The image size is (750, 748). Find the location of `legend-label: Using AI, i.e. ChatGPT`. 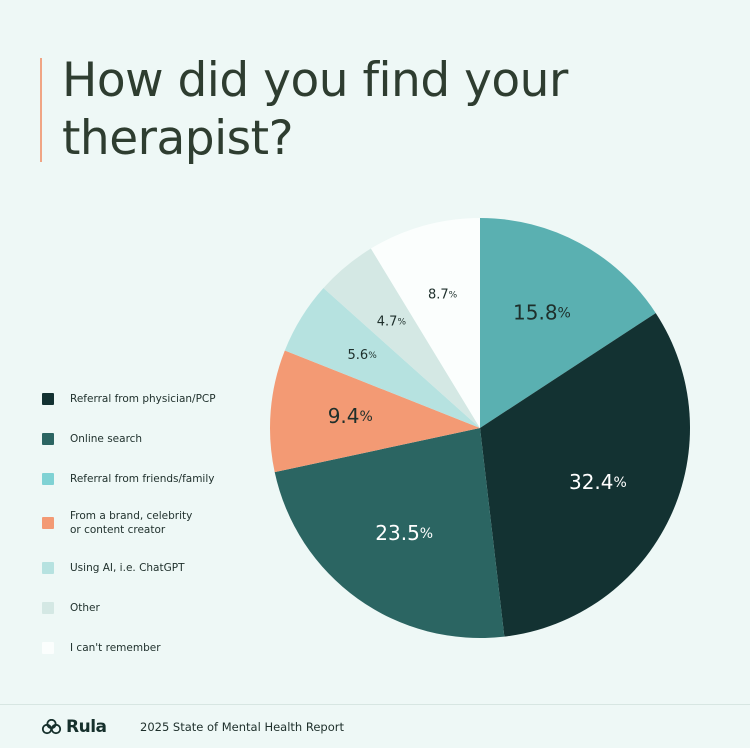

legend-label: Using AI, i.e. ChatGPT is located at coordinates (127, 568).